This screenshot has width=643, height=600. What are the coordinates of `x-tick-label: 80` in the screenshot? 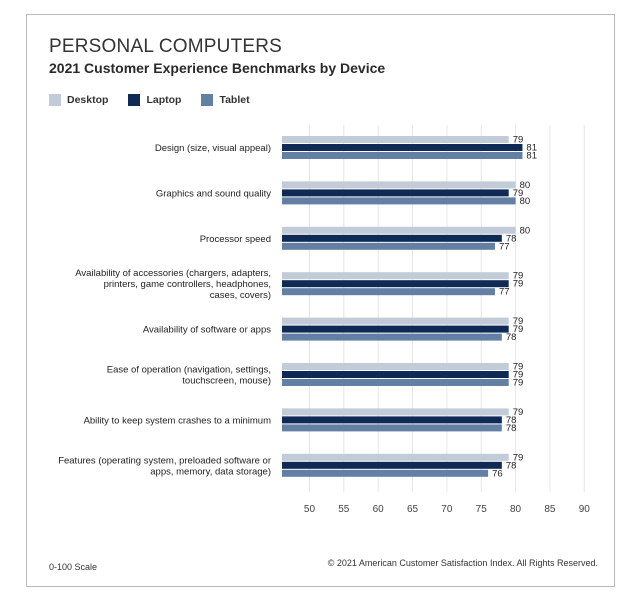 It's located at (516, 509).